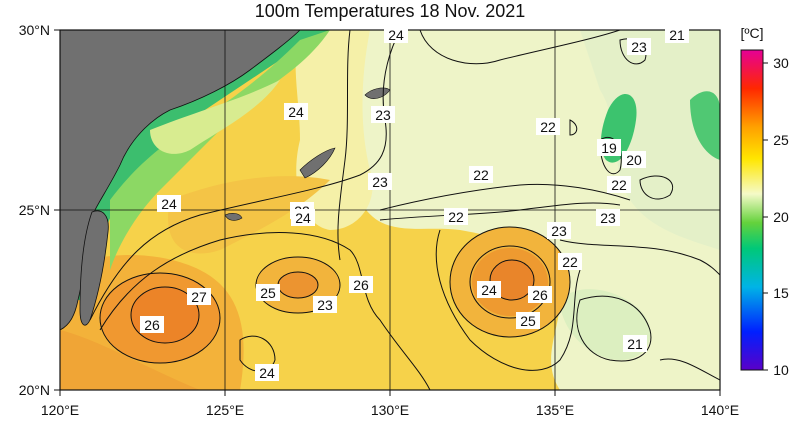  What do you see at coordinates (390, 410) in the screenshot?
I see `lon-label-130: 130°E` at bounding box center [390, 410].